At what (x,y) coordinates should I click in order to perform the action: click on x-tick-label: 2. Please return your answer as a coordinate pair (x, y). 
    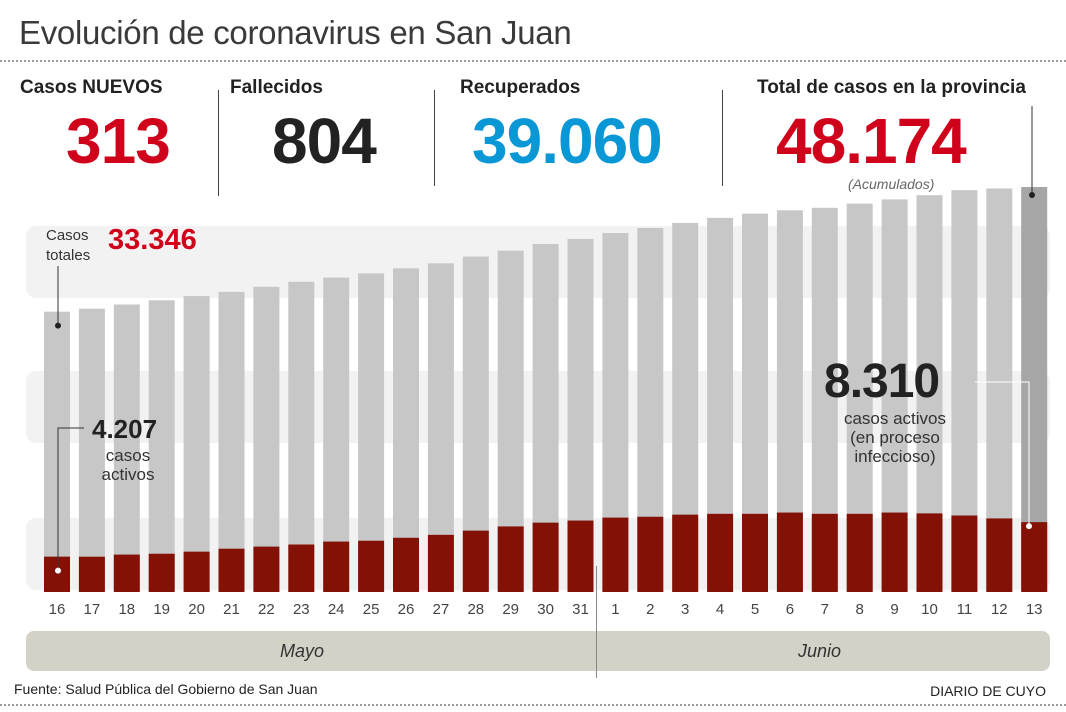
    Looking at the image, I should click on (650, 609).